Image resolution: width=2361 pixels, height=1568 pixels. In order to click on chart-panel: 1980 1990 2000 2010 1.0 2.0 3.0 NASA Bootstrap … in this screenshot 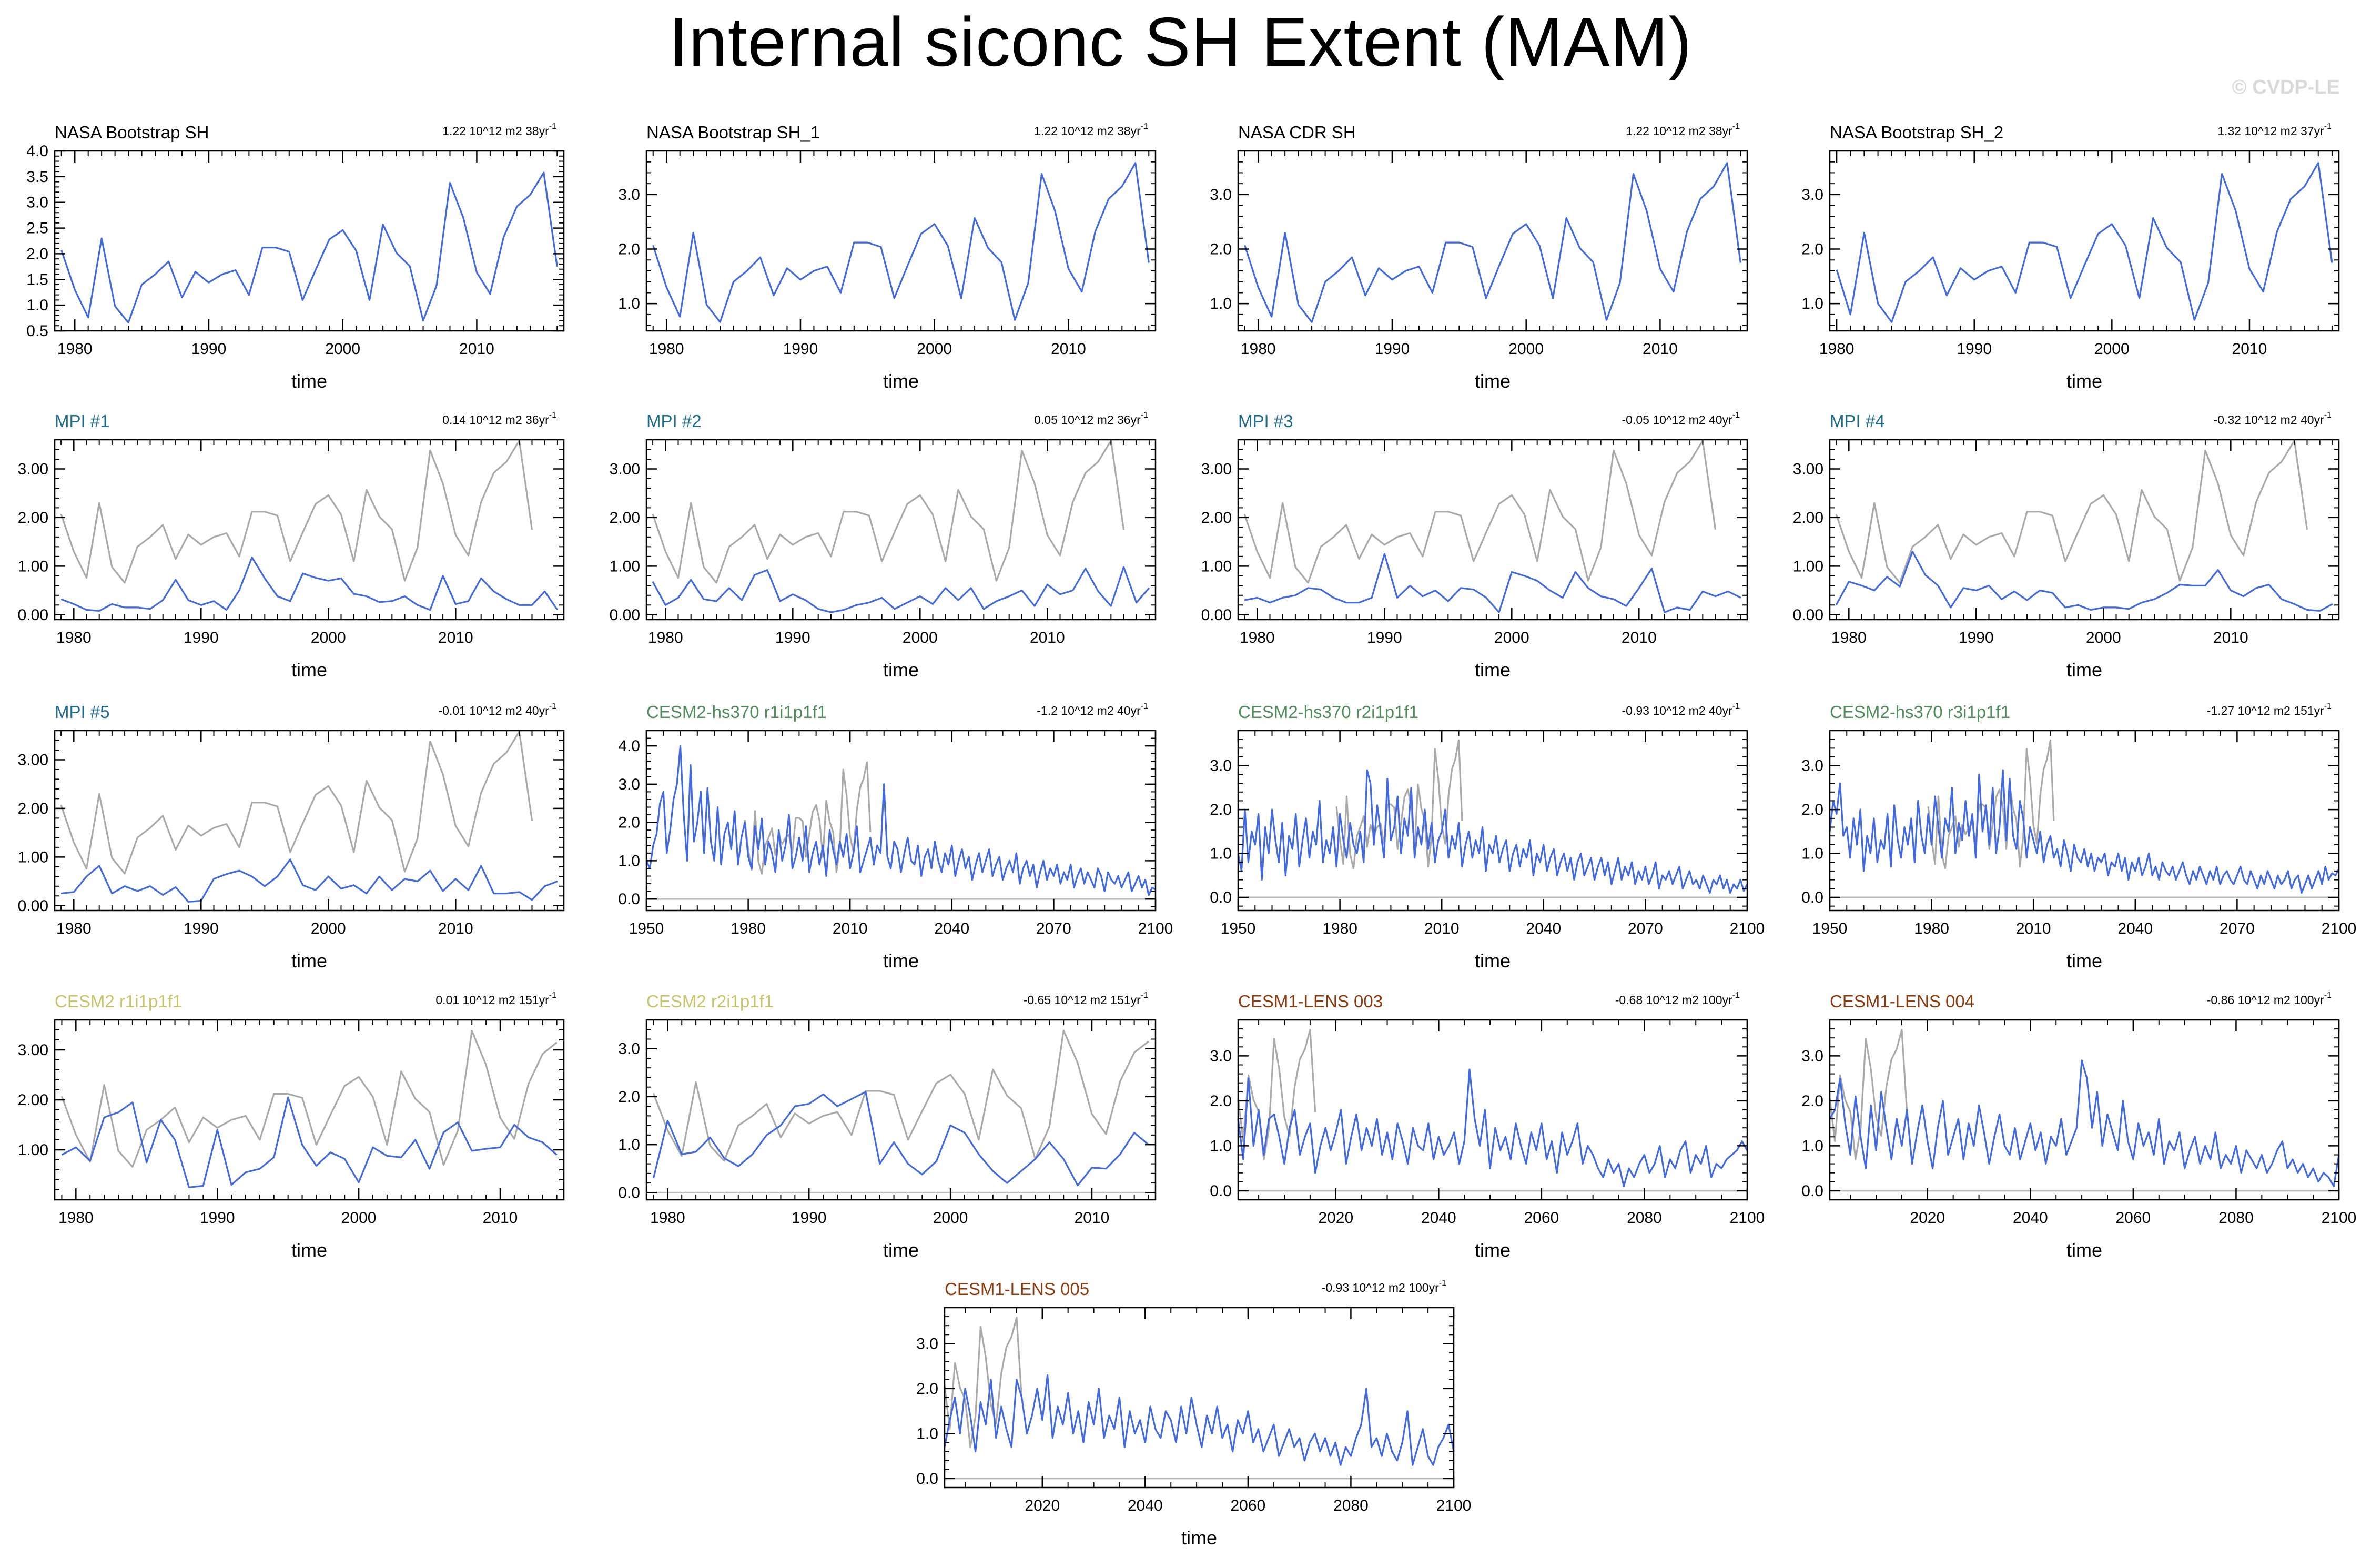, I will do `click(2070, 257)`.